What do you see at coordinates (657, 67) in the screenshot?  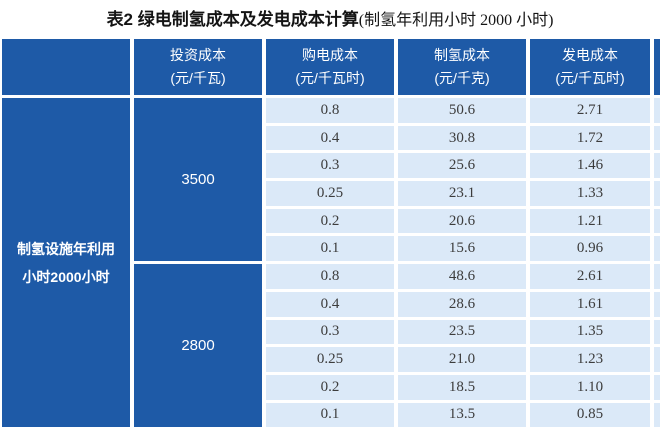 I see `cropped-header-cell` at bounding box center [657, 67].